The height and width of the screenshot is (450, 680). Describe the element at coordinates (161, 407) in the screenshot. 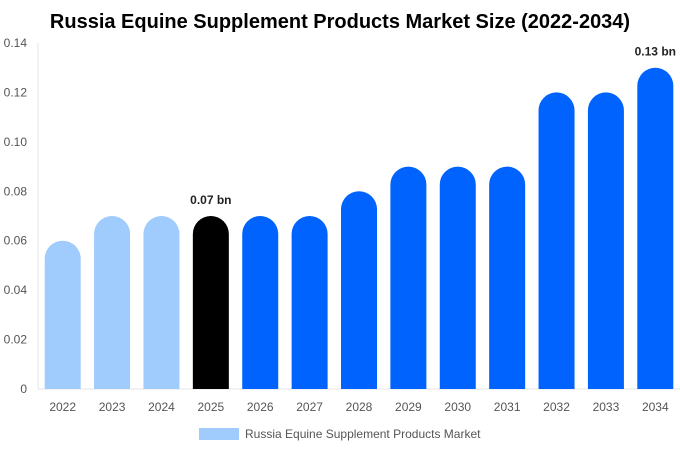

I see `x-tick-label: 2024` at that location.